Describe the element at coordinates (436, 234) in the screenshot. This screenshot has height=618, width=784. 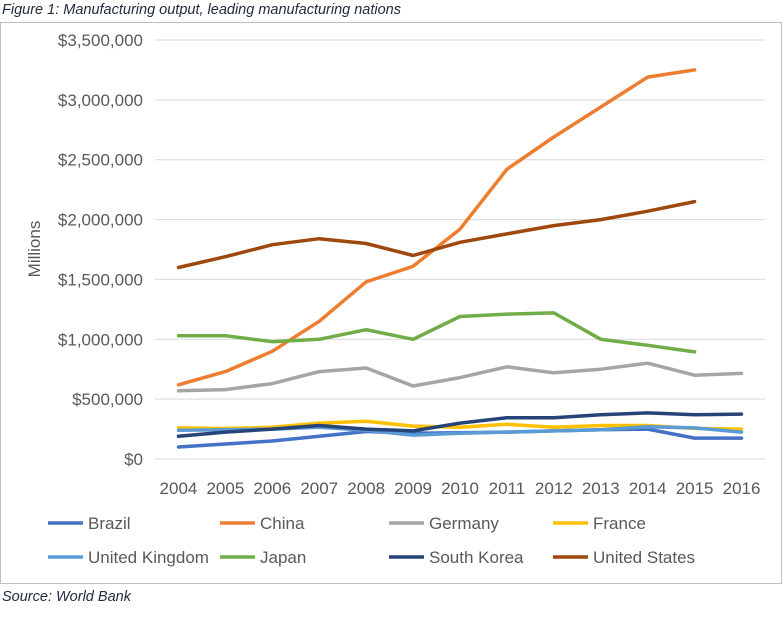
I see `series-line-united-states` at that location.